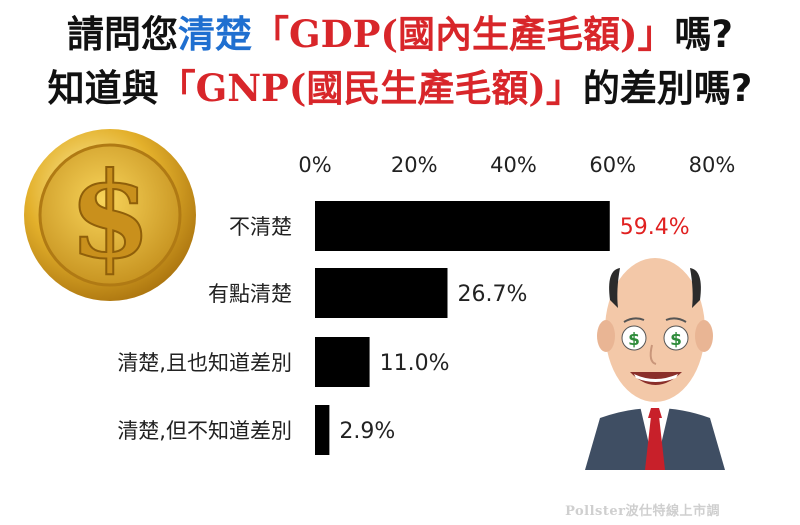  Describe the element at coordinates (414, 165) in the screenshot. I see `x-tick-label: 20%` at that location.